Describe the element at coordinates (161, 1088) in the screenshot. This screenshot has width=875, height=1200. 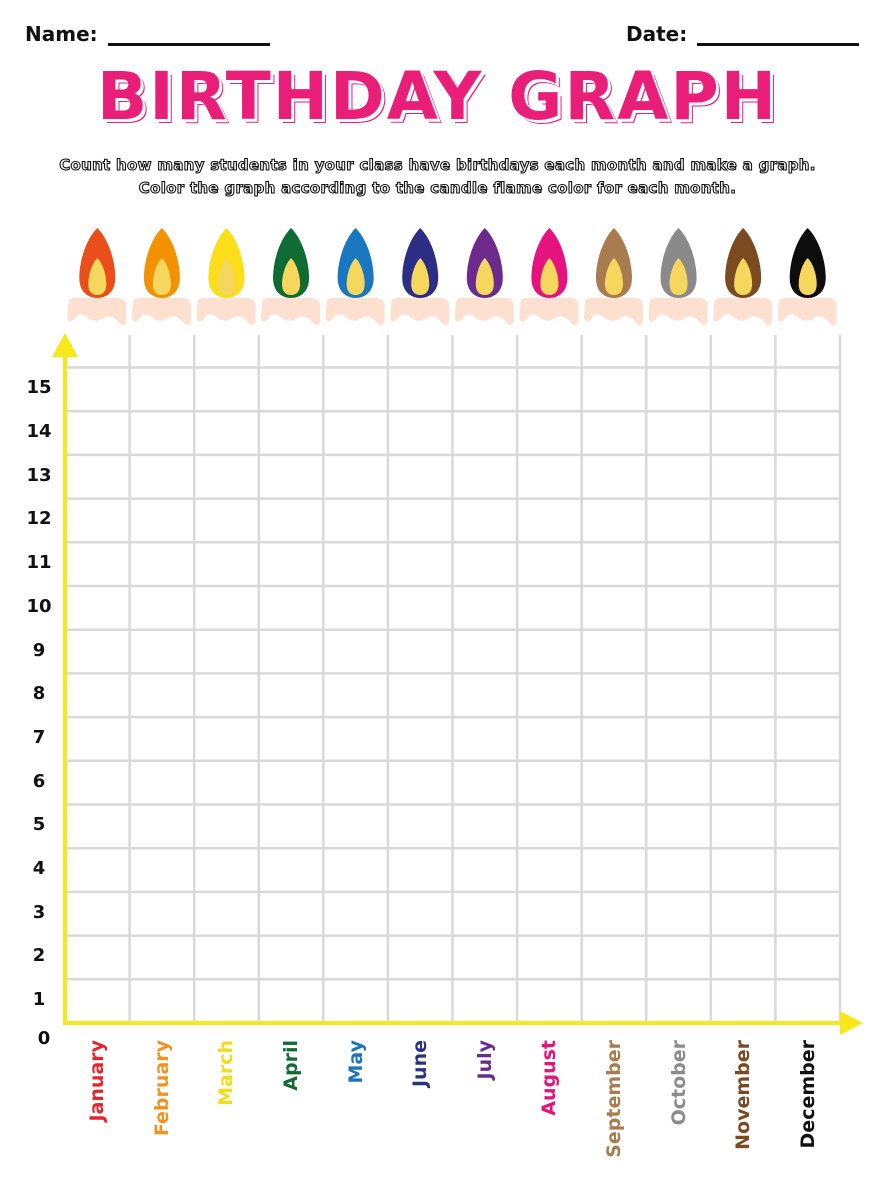
I see `month-label-february: February` at that location.